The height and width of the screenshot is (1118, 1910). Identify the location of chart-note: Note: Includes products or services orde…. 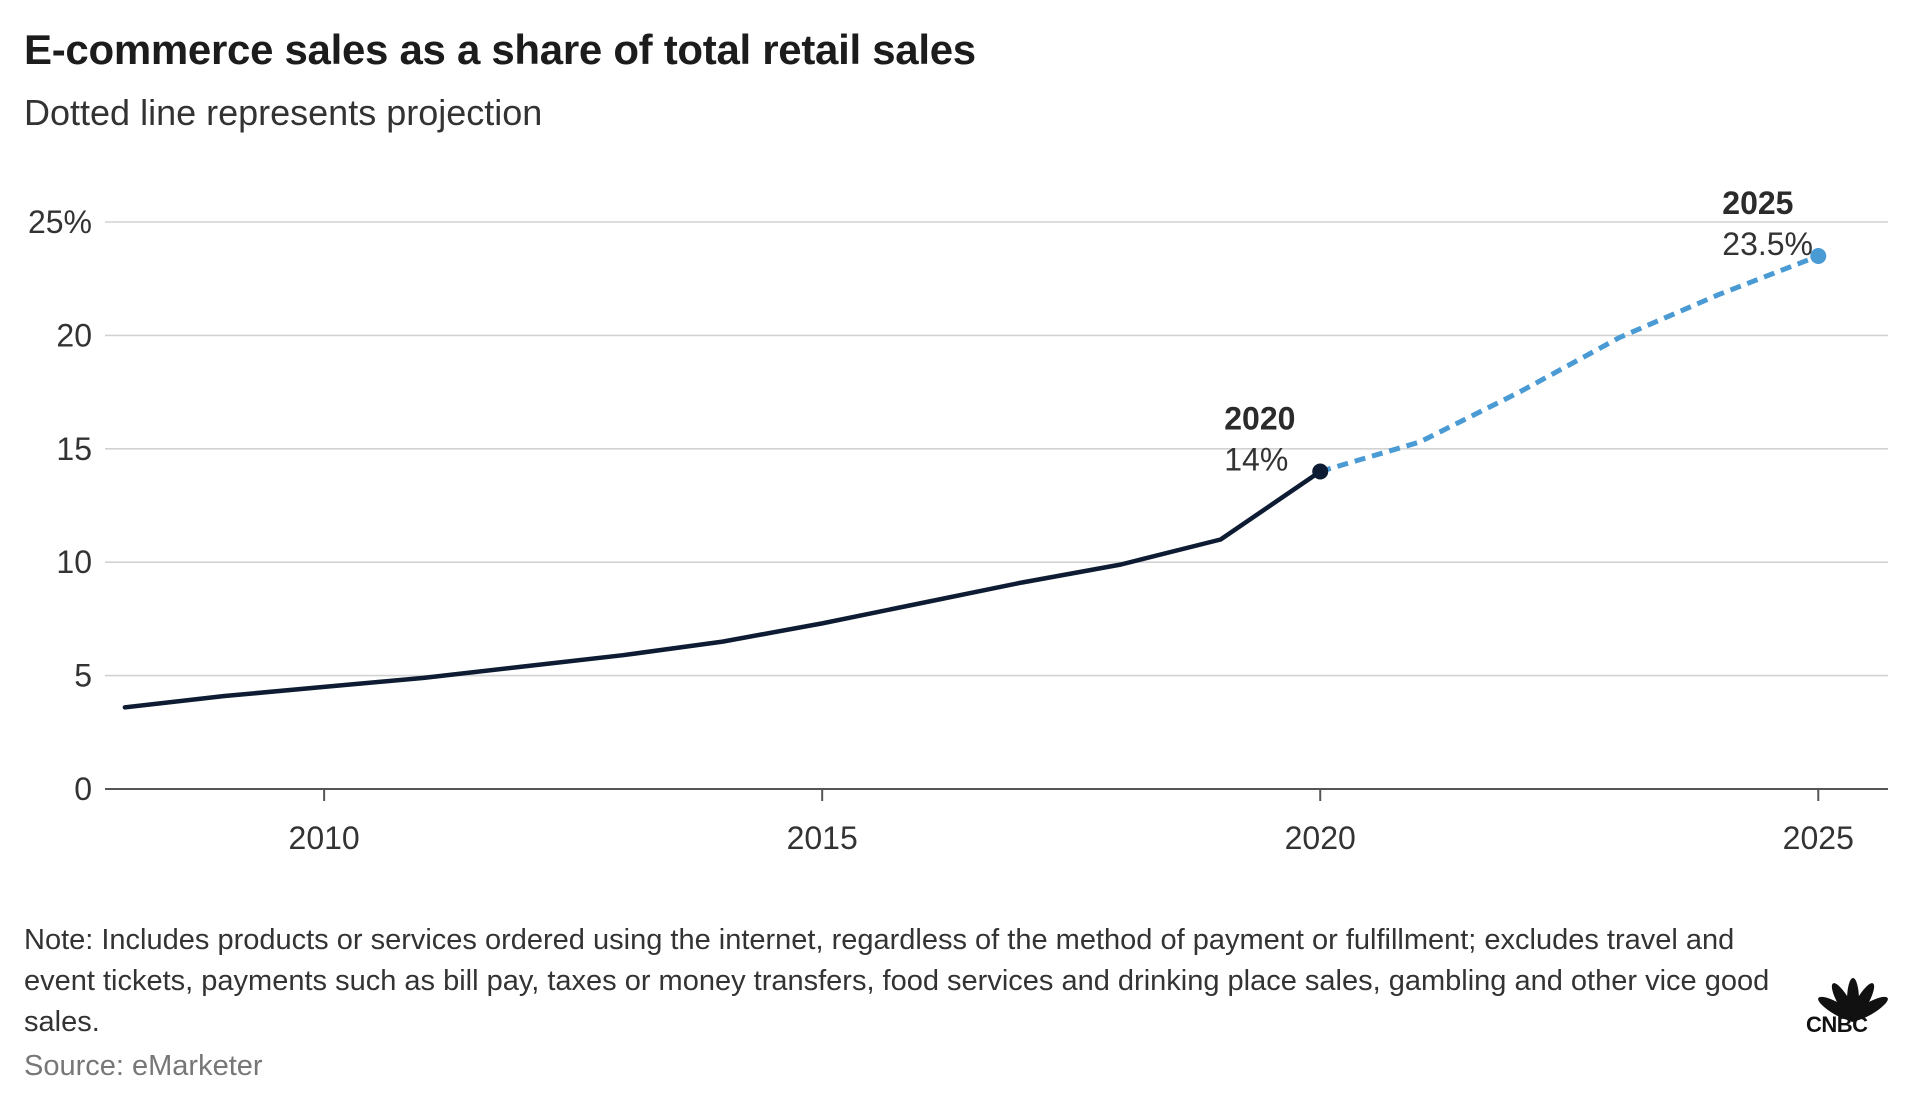
(897, 981).